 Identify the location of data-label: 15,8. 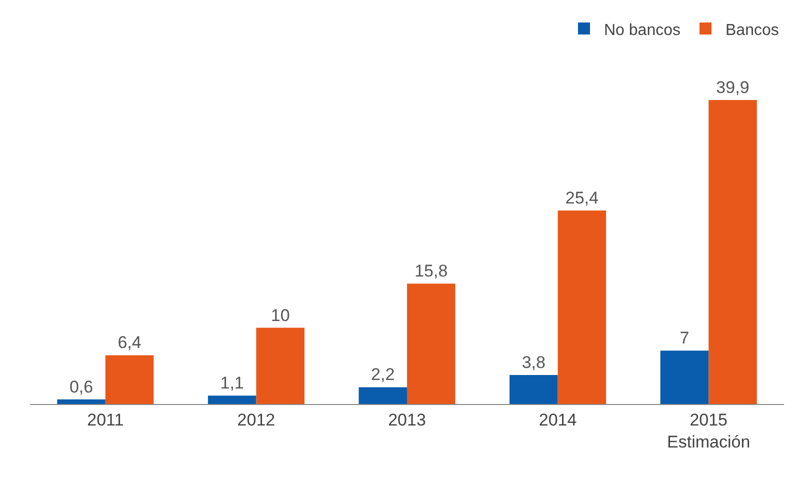
(431, 271).